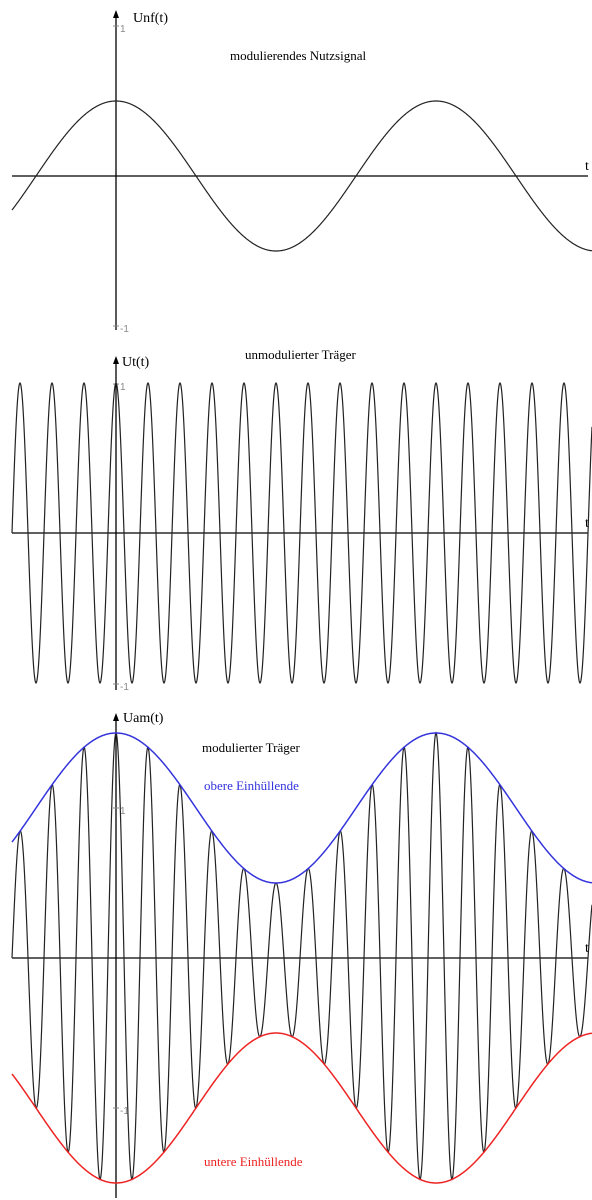 The height and width of the screenshot is (1200, 592). What do you see at coordinates (301, 354) in the screenshot?
I see `panel2-title: unmodulierter Träger` at bounding box center [301, 354].